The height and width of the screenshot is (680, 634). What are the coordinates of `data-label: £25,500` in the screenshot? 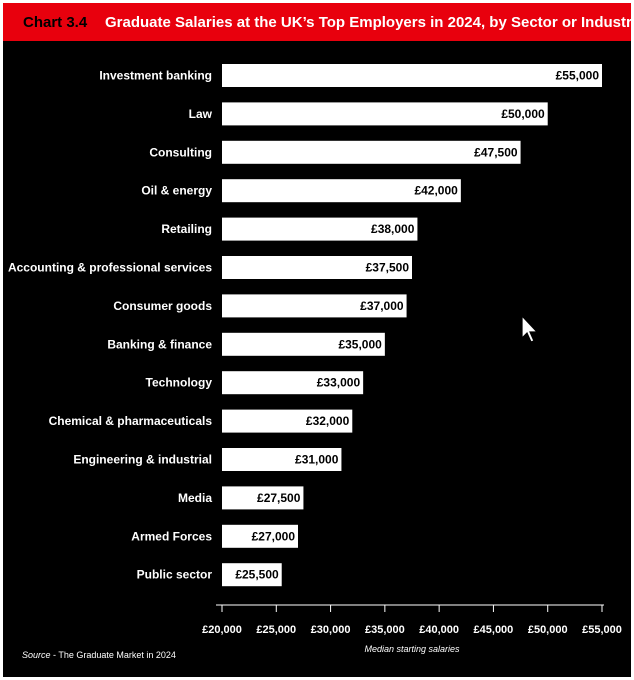 It's located at (257, 575).